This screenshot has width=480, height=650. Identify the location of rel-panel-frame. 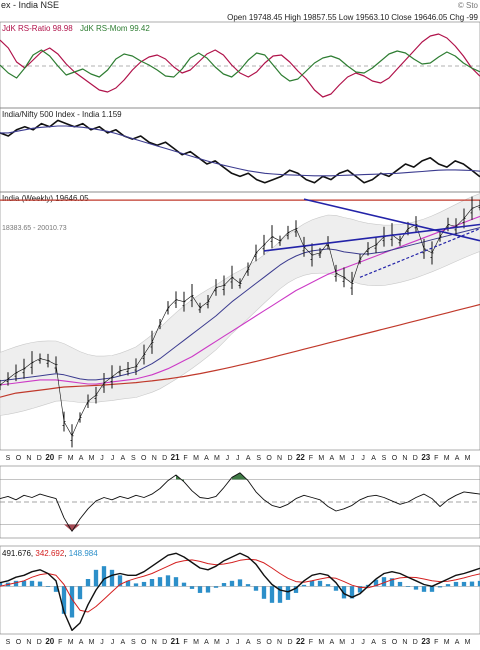
(240, 150).